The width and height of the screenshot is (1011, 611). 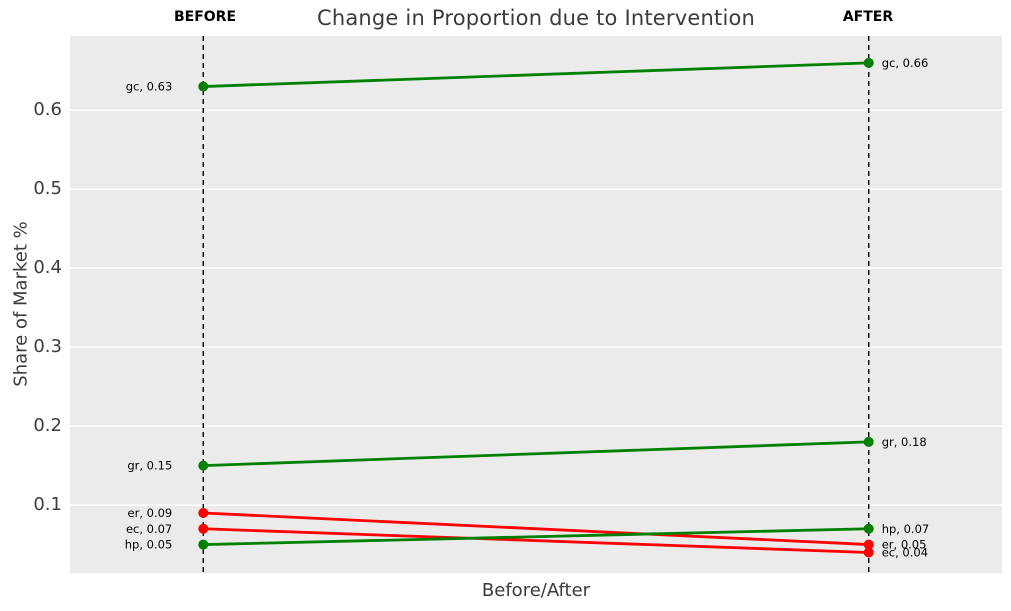 What do you see at coordinates (868, 528) in the screenshot?
I see `point-hp-after` at bounding box center [868, 528].